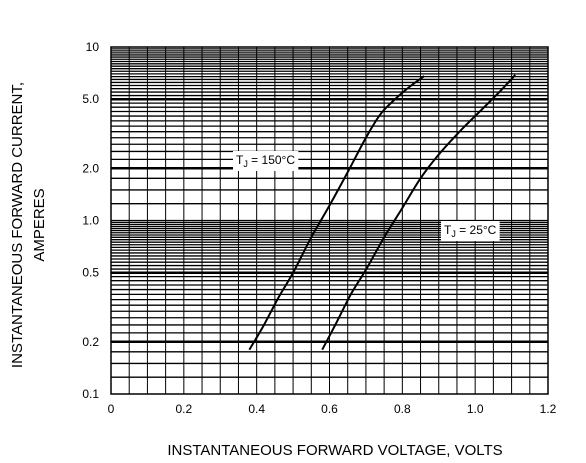  What do you see at coordinates (90, 273) in the screenshot?
I see `y-tick-label: 0.5` at bounding box center [90, 273].